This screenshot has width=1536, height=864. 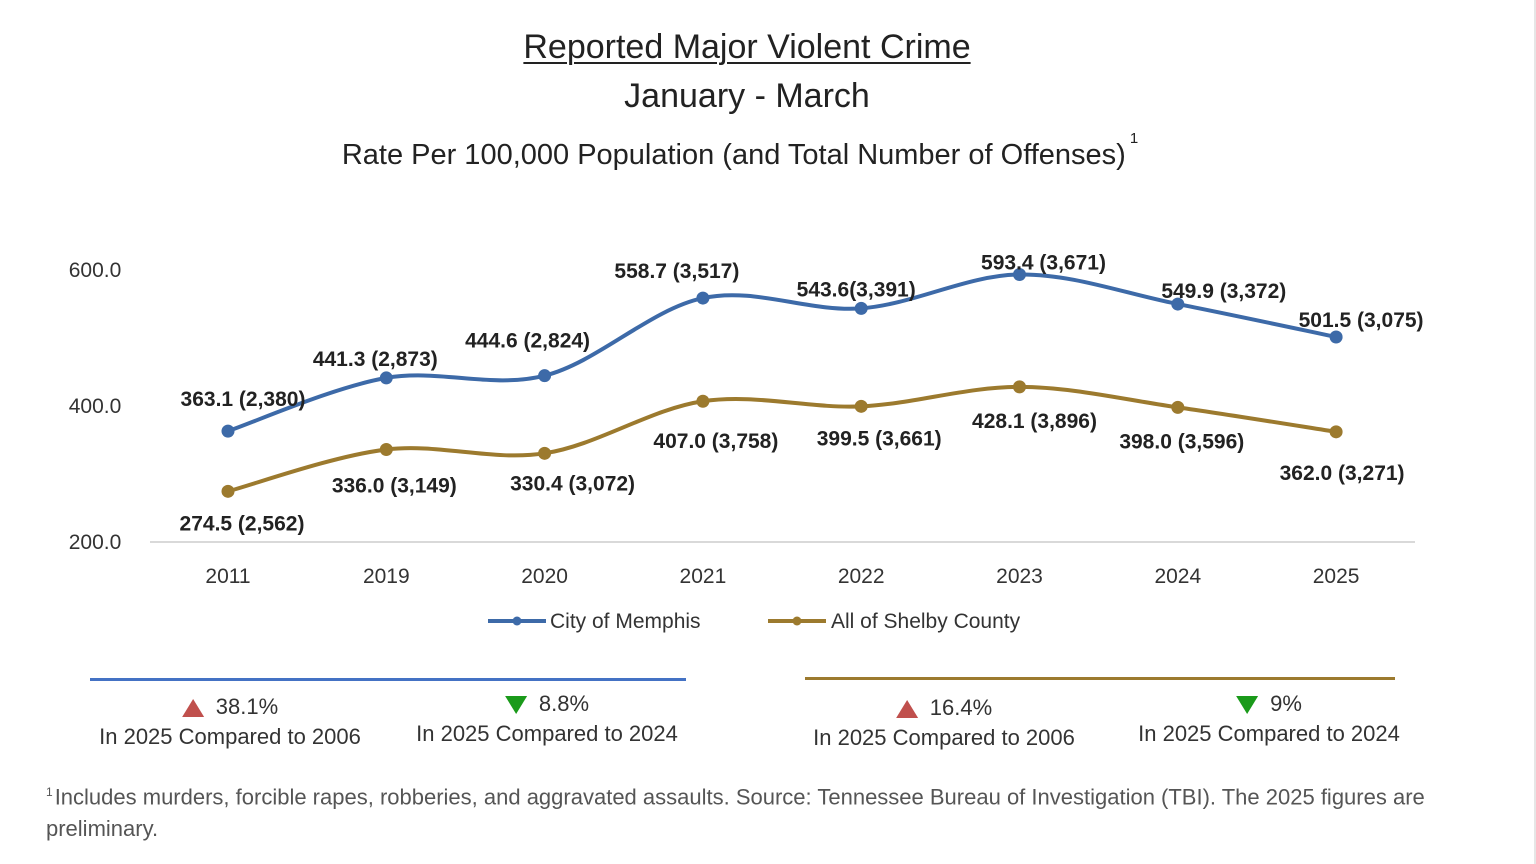 I want to click on y-tick-label: 600.0, so click(x=95, y=270).